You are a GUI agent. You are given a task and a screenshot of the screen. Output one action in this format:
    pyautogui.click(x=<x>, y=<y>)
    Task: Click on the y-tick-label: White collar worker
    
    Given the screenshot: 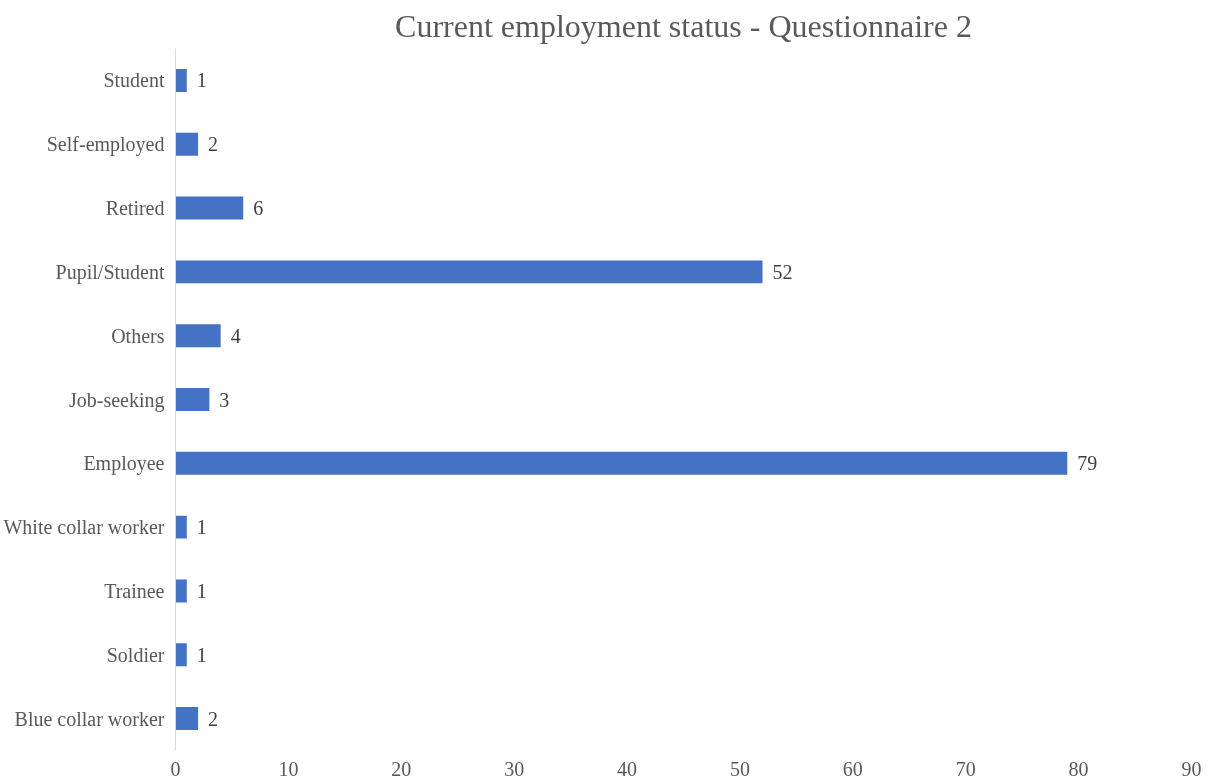 What is the action you would take?
    pyautogui.click(x=84, y=527)
    